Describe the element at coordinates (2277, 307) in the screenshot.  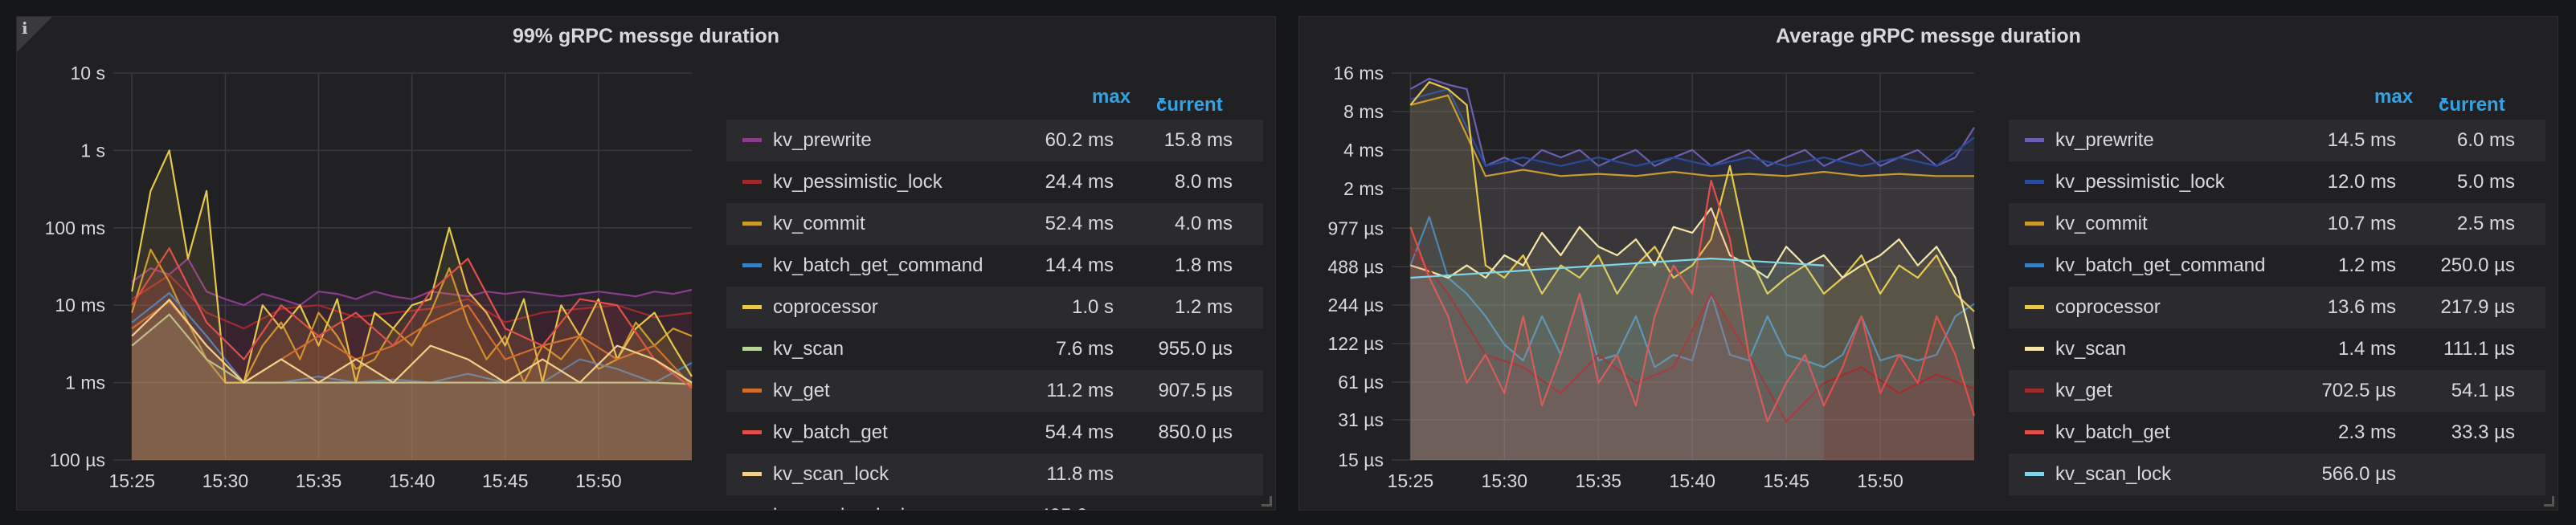
I see `legend-item-coprocessor: coprocessor 13.6 ms 217.9 µs` at that location.